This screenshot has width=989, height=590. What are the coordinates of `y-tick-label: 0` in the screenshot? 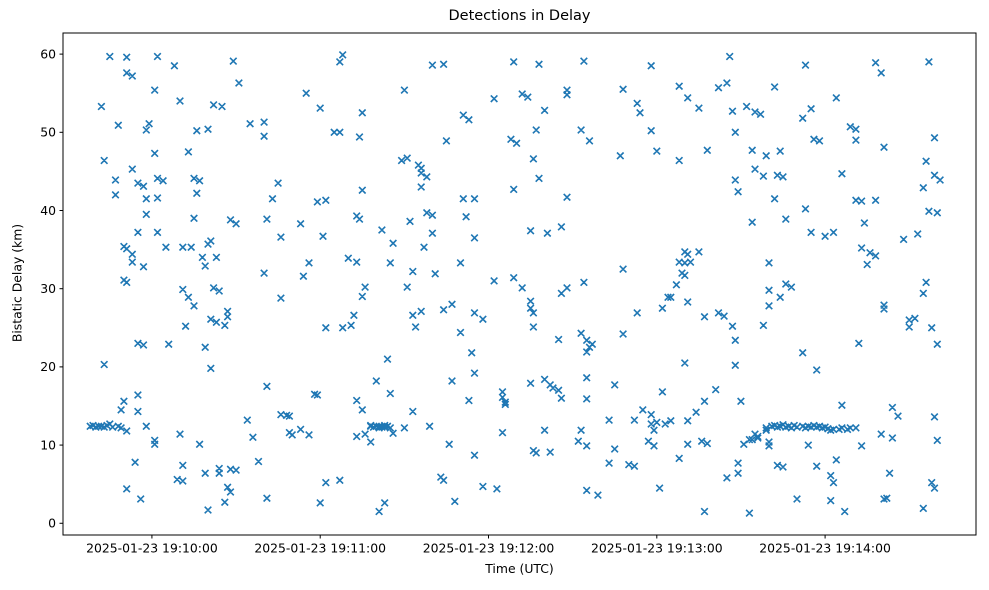 It's located at (52, 523).